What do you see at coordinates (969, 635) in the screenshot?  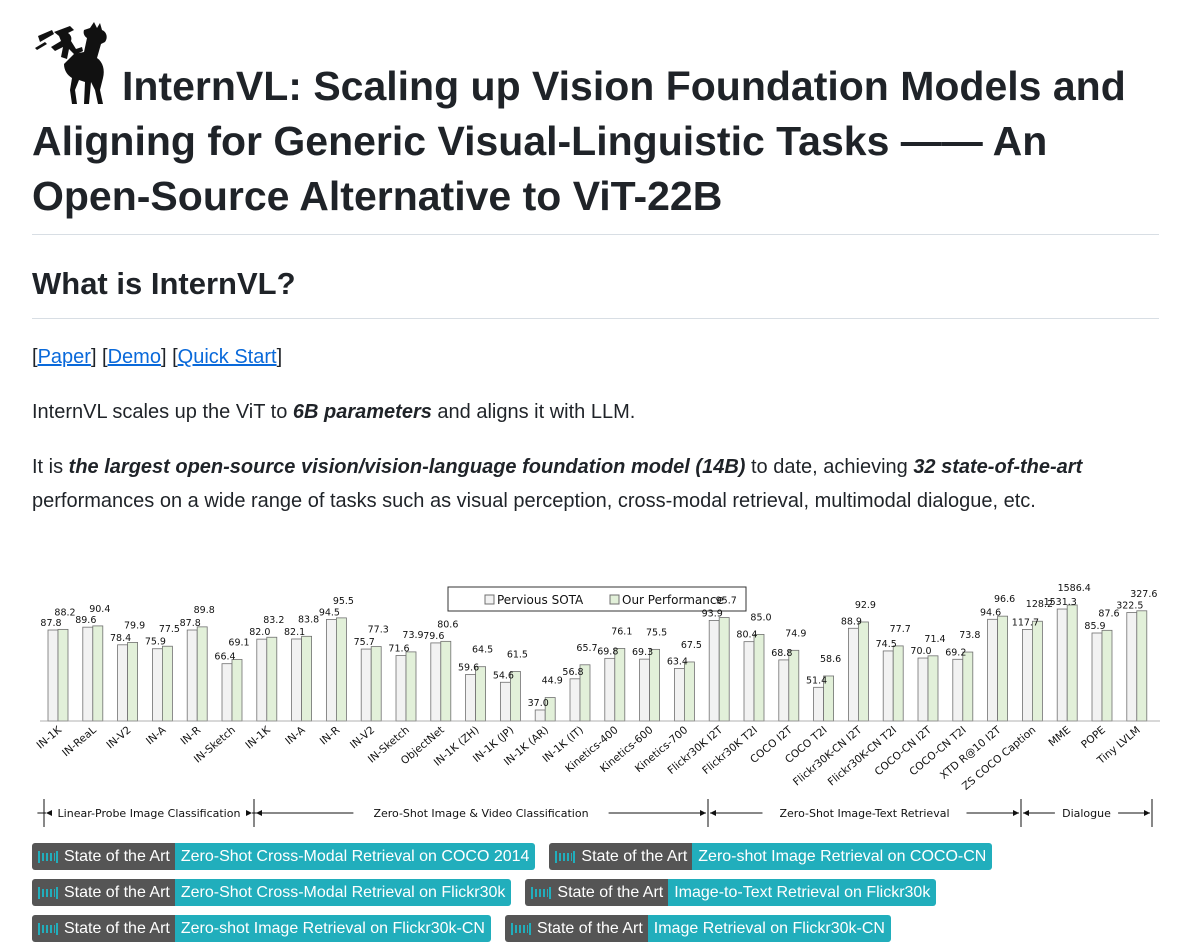 I see `data-label-ours: 73.8` at bounding box center [969, 635].